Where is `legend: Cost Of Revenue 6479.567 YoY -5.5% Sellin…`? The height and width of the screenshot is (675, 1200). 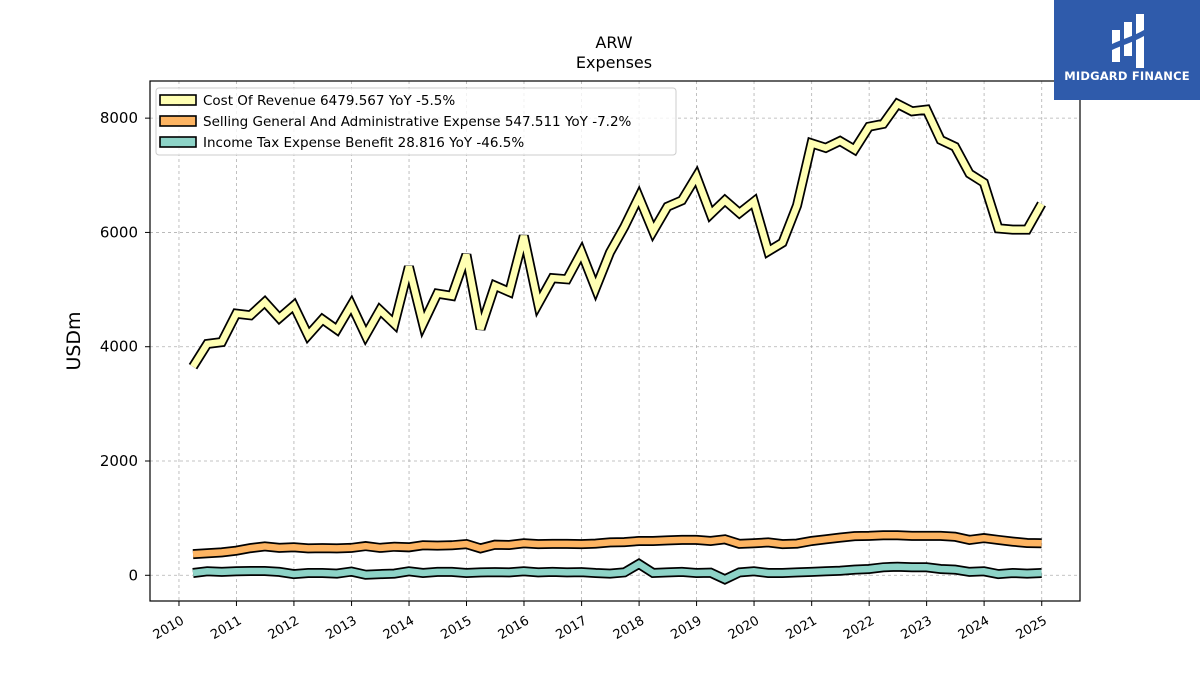 legend: Cost Of Revenue 6479.567 YoY -5.5% Sellin… is located at coordinates (416, 121).